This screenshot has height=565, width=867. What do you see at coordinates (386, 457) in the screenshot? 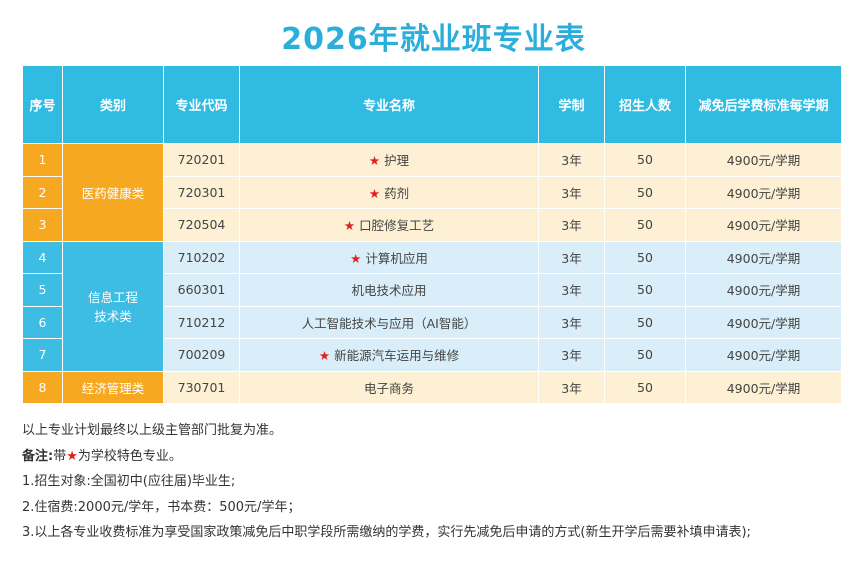
I see `remark: 备注:带★为学校特色专业。` at bounding box center [386, 457].